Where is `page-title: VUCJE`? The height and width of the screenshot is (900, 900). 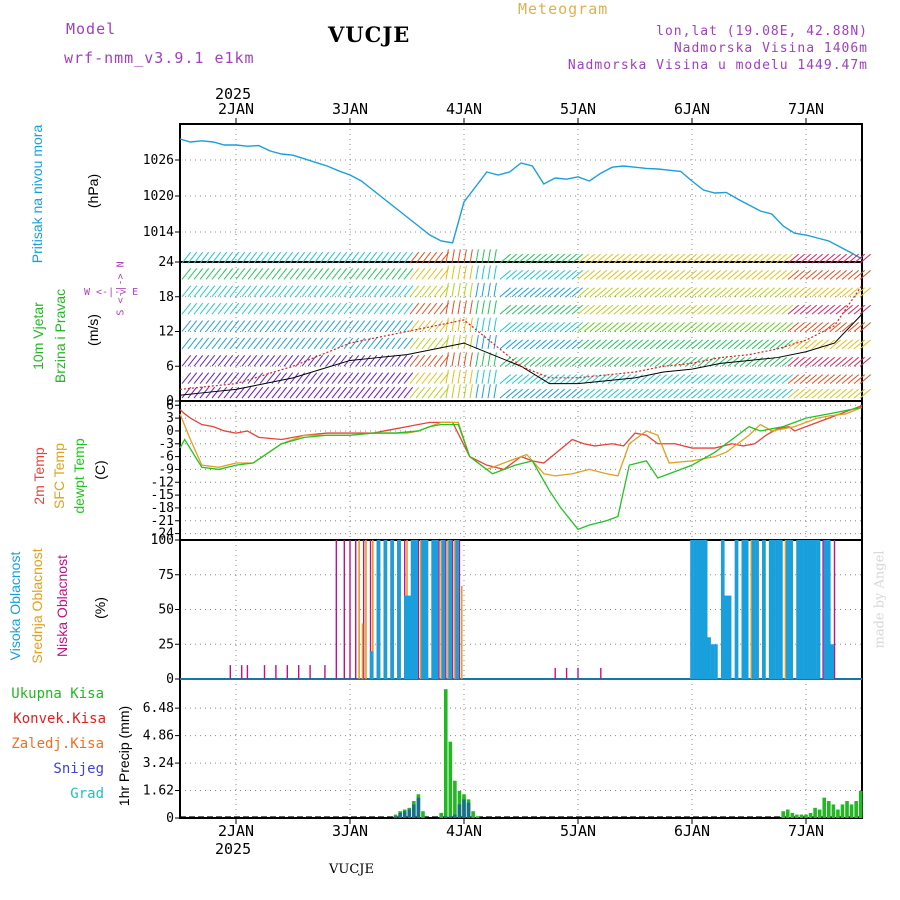
page-title: VUCJE is located at coordinates (369, 34).